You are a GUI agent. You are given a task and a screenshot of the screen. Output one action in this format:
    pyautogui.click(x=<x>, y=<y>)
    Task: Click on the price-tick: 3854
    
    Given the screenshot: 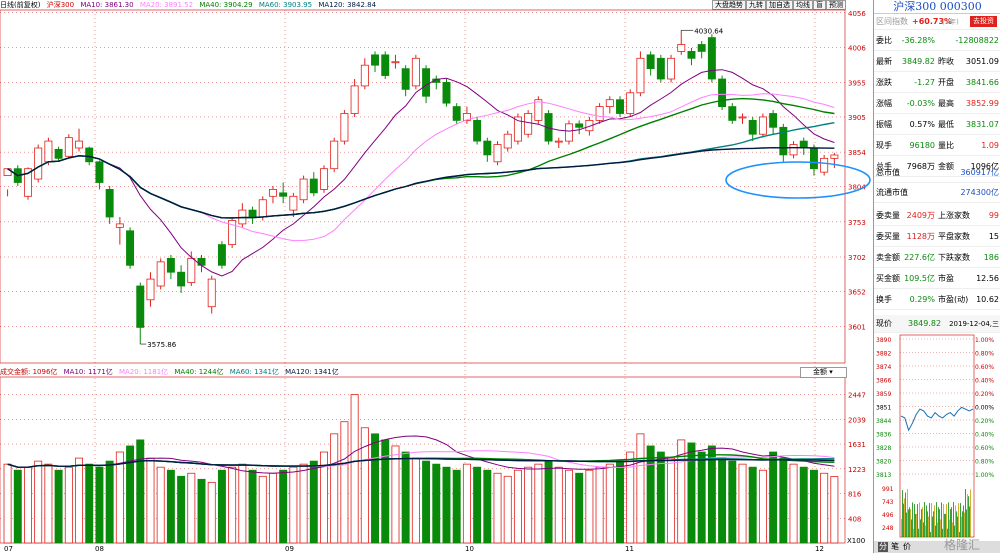 What is the action you would take?
    pyautogui.click(x=857, y=153)
    